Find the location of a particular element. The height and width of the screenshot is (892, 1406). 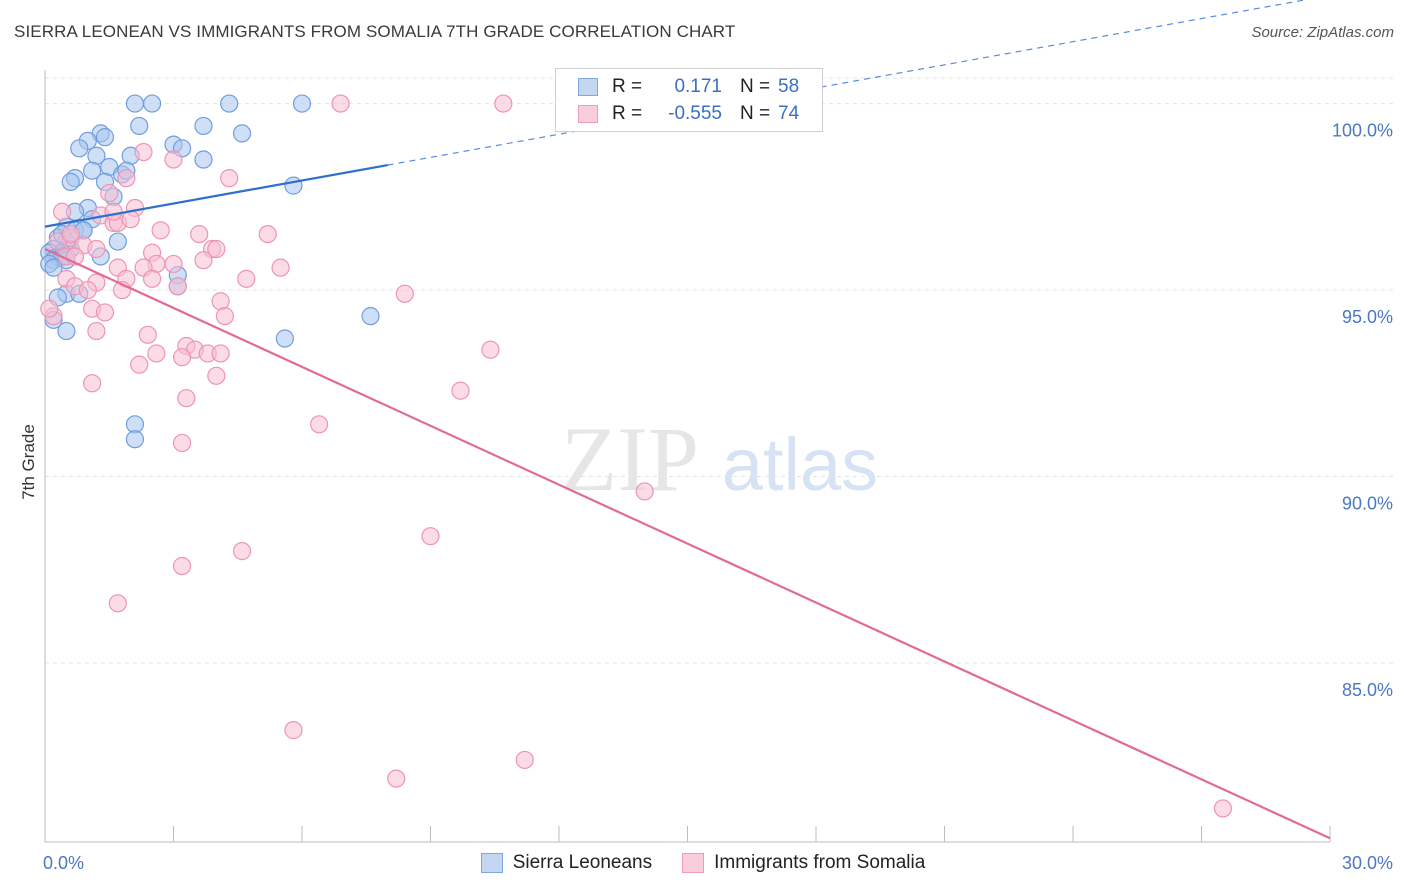

trend-line-sierra-leoneans is located at coordinates (216, 196).